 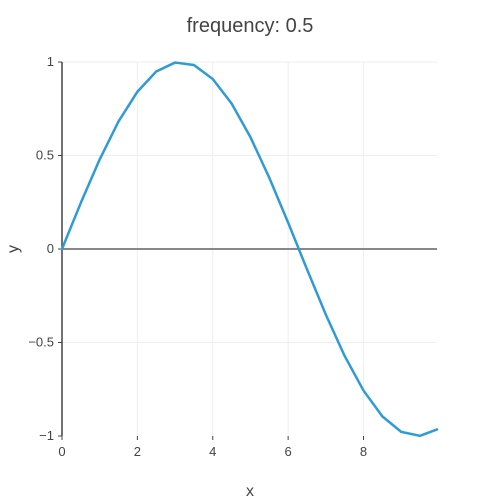 What do you see at coordinates (50, 61) in the screenshot?
I see `y-tick-label: 1` at bounding box center [50, 61].